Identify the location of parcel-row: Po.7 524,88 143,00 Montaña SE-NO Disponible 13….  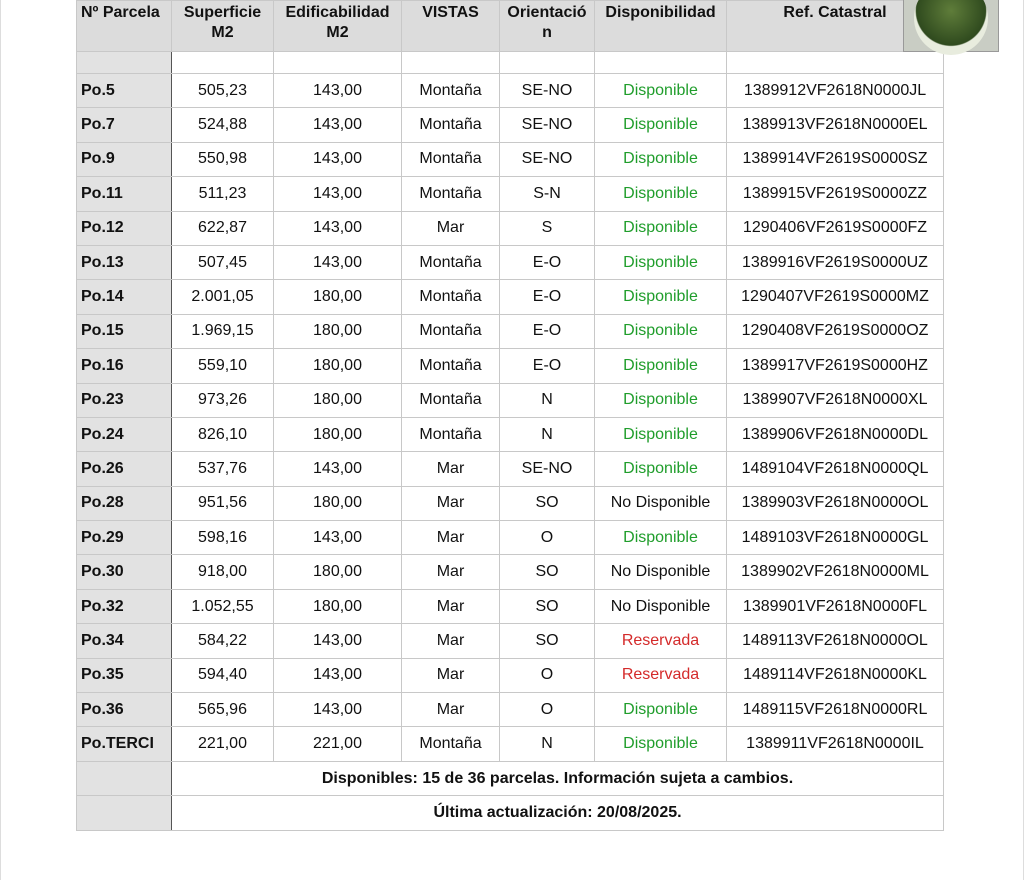
(510, 125).